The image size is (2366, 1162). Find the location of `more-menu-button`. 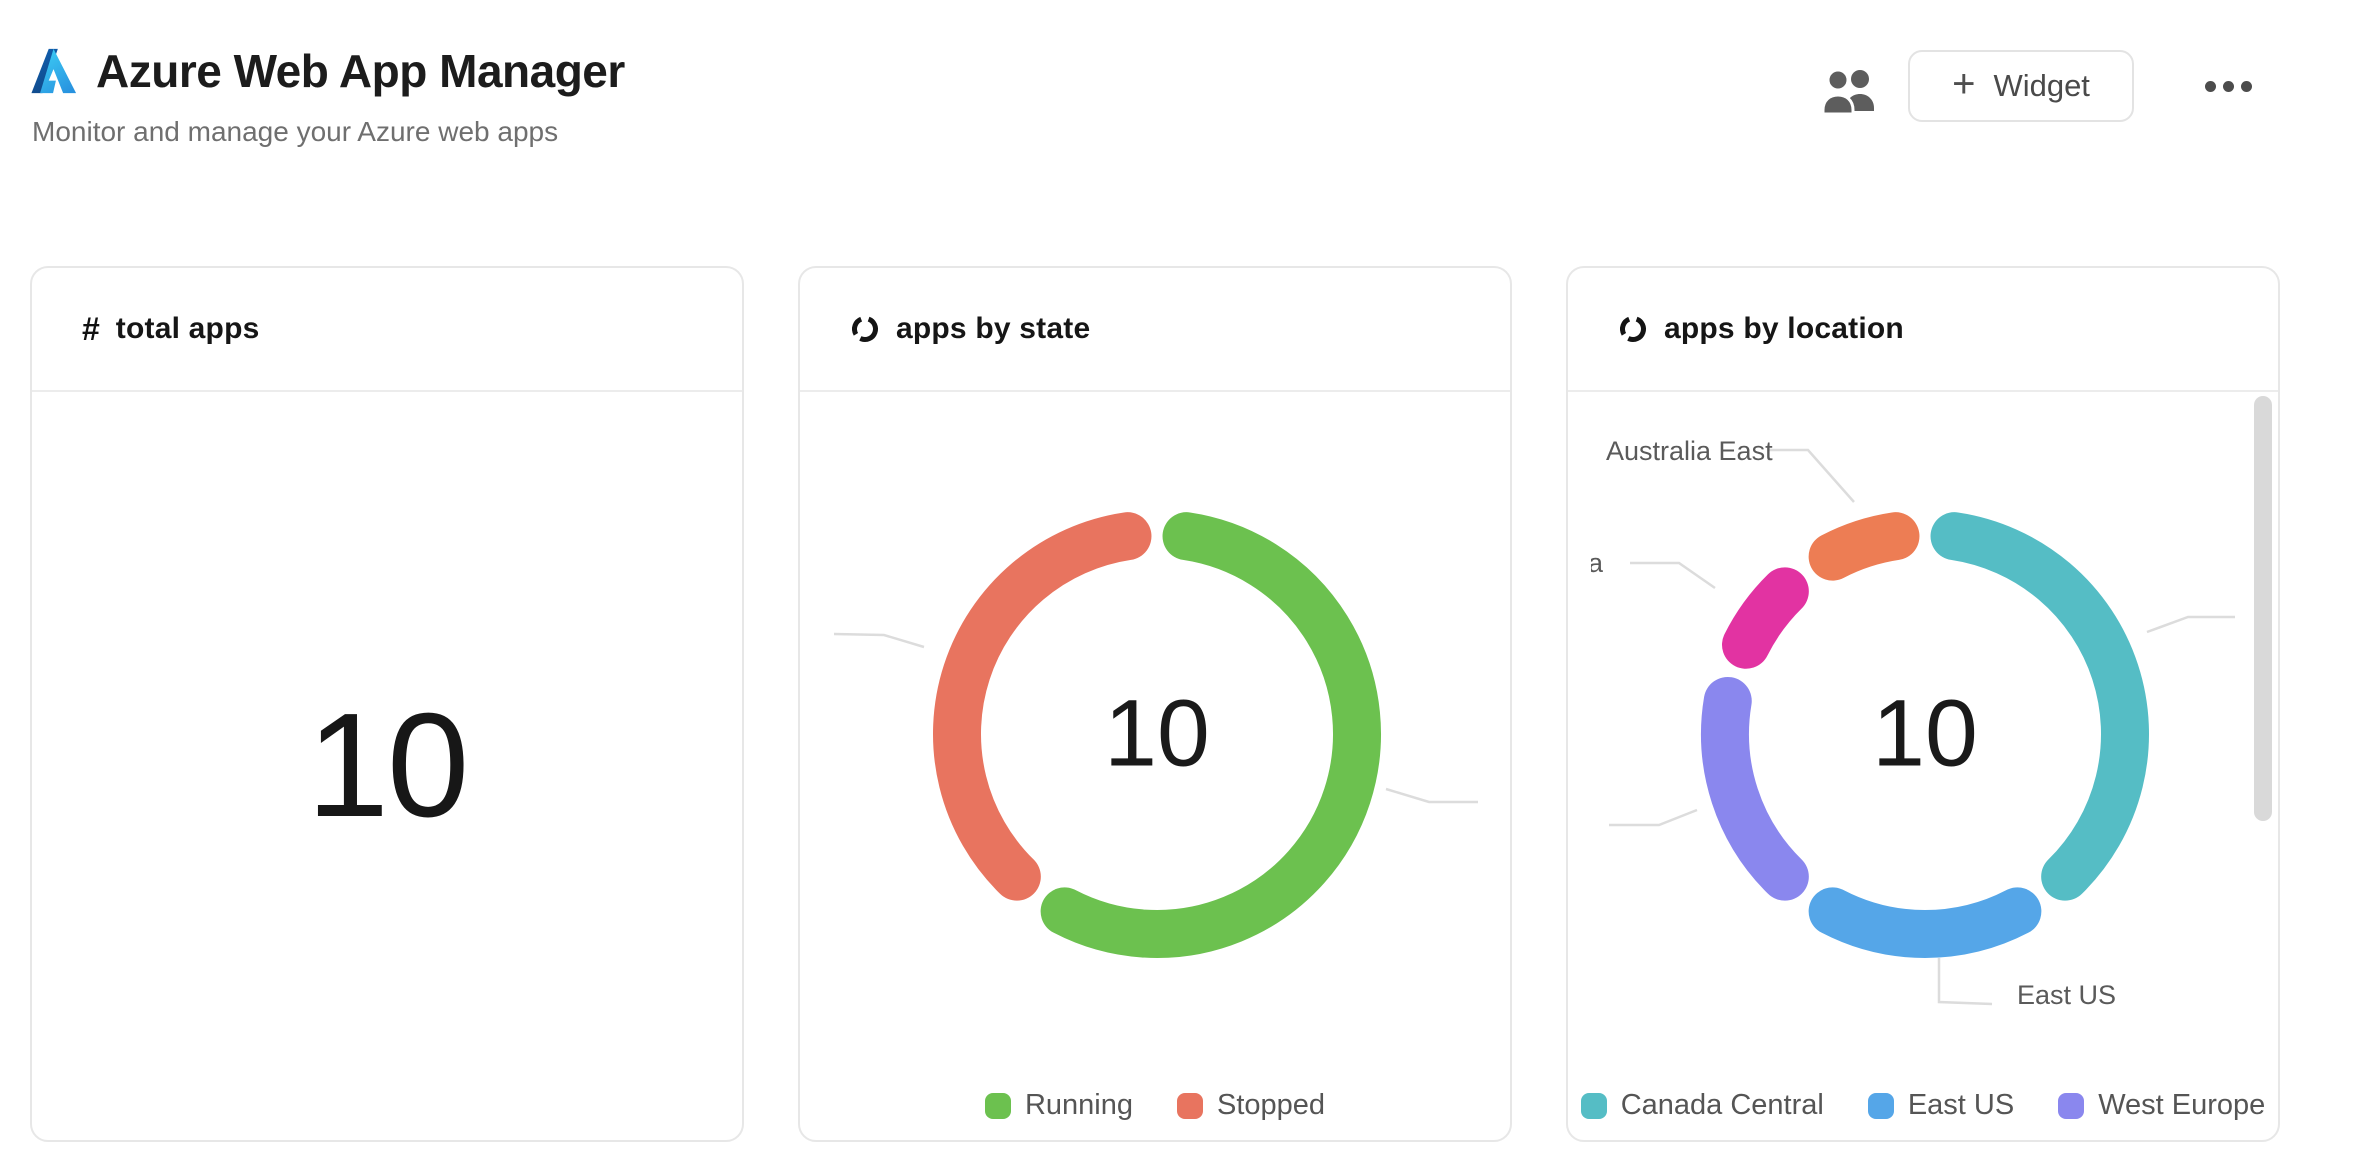

more-menu-button is located at coordinates (2228, 86).